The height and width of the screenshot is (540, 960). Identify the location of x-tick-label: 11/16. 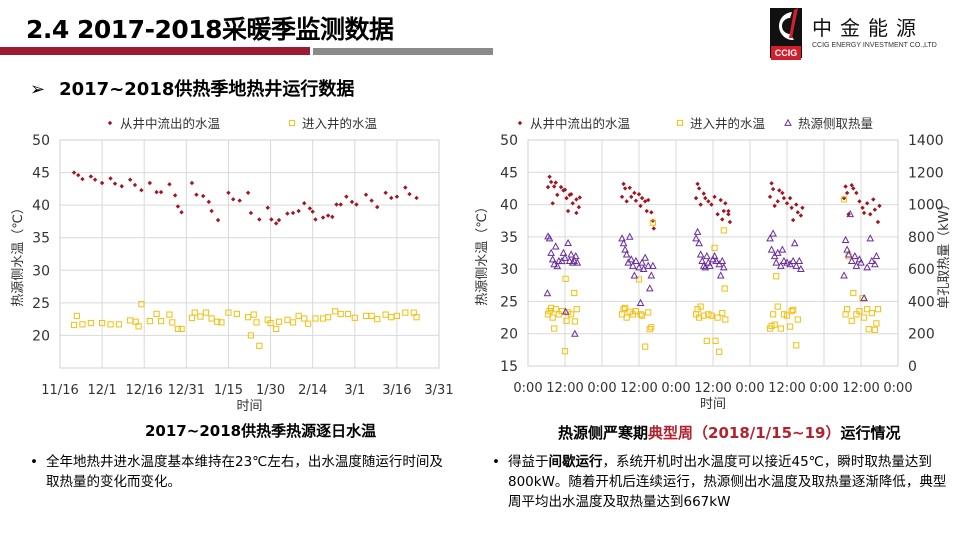
(59, 390).